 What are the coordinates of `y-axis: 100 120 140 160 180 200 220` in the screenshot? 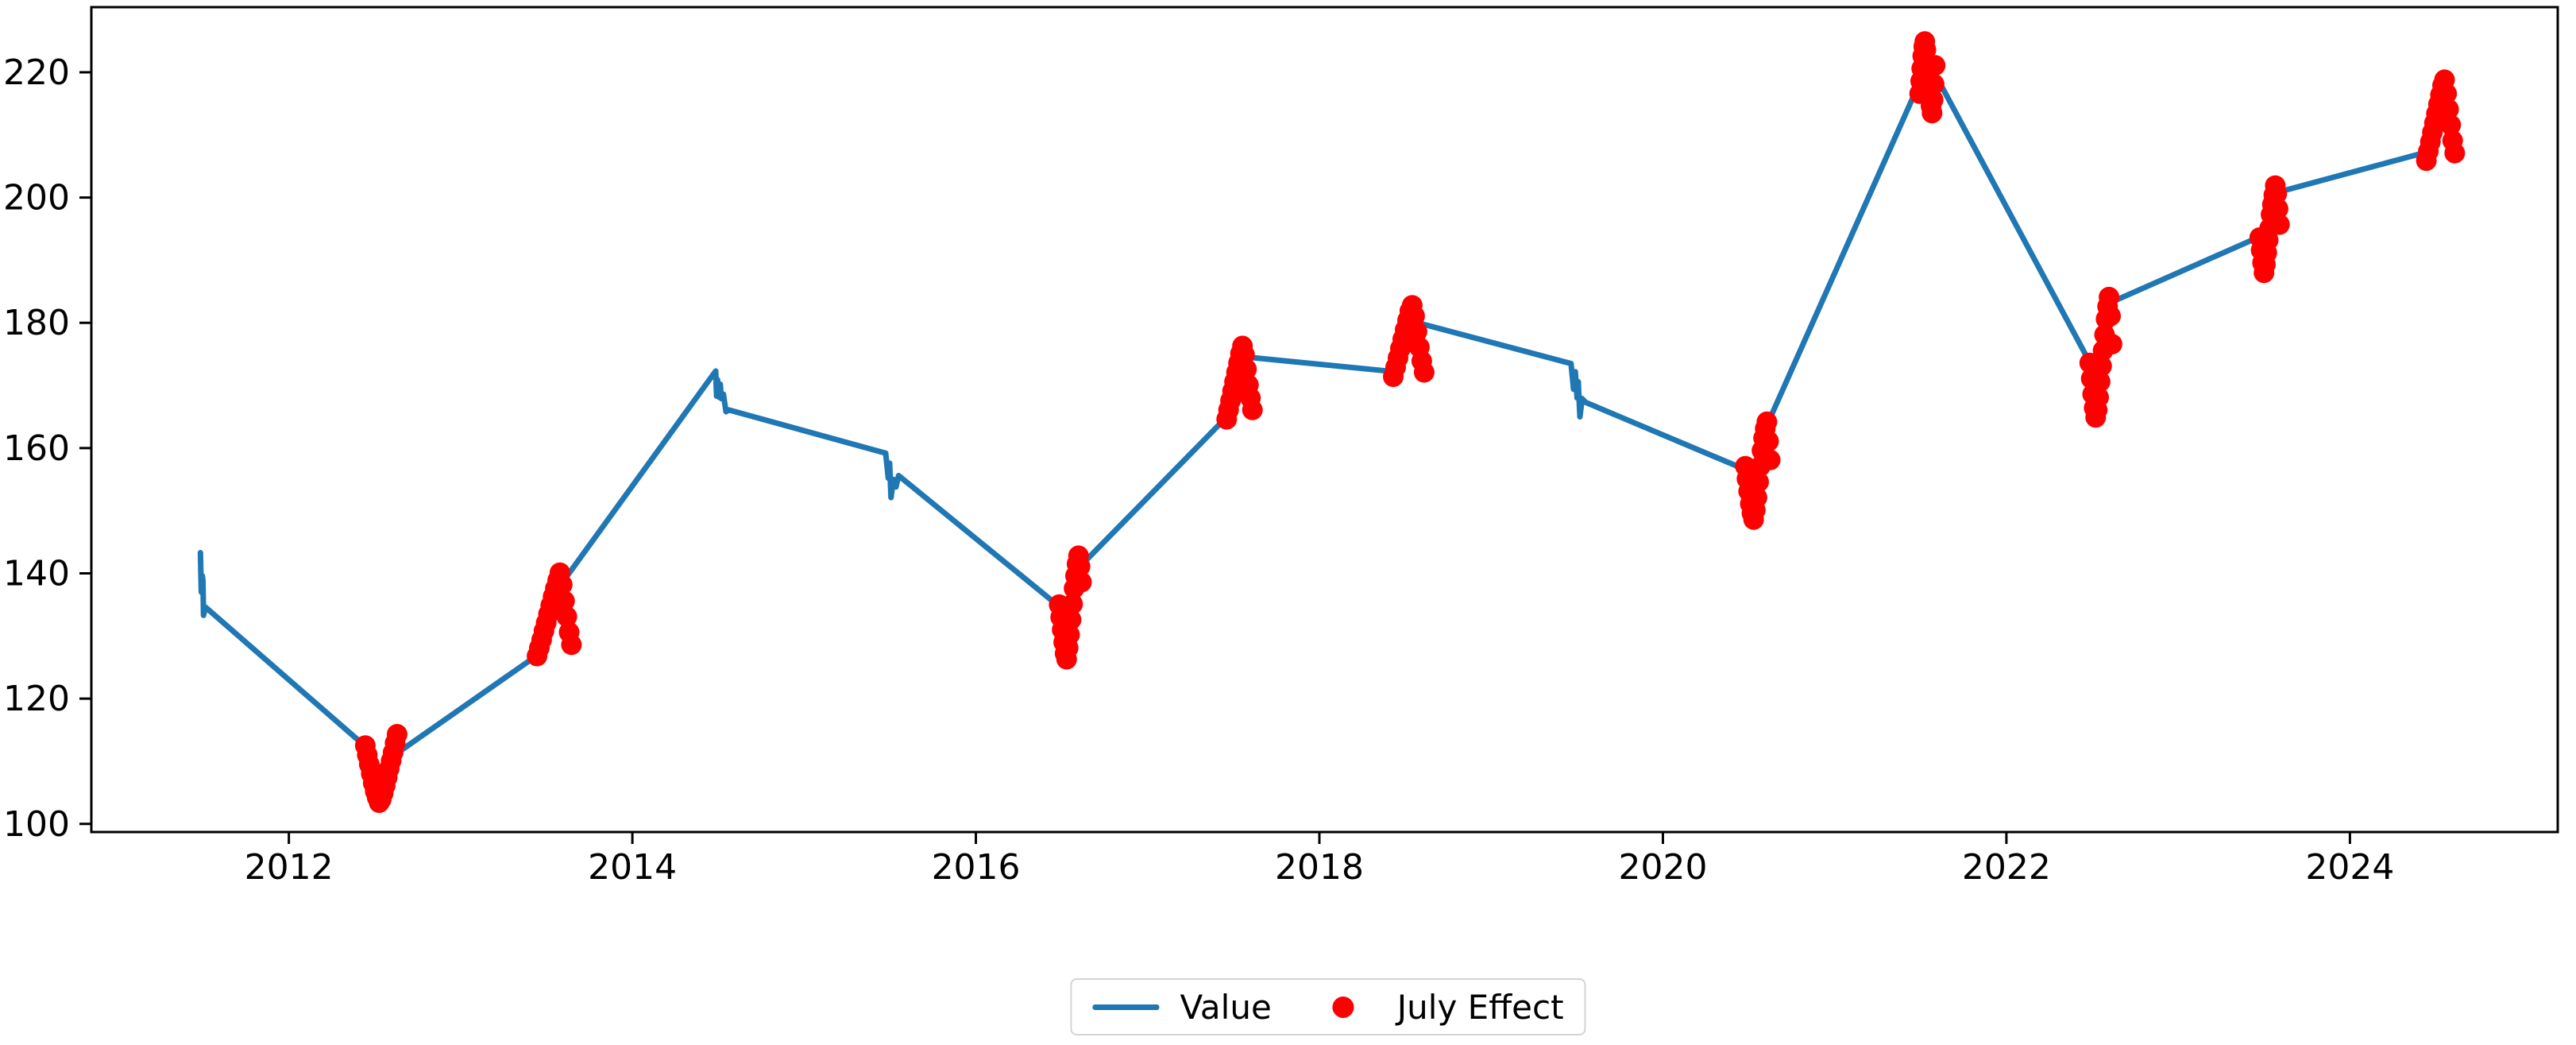 It's located at (47, 449).